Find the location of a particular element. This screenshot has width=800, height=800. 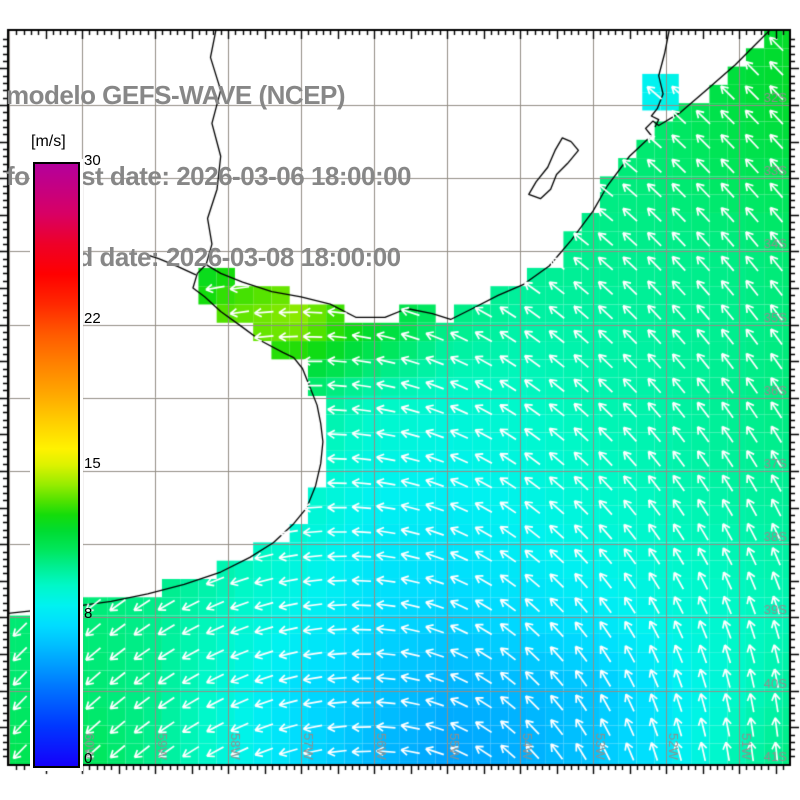

colorbar-tick-label: 0 is located at coordinates (88, 758).